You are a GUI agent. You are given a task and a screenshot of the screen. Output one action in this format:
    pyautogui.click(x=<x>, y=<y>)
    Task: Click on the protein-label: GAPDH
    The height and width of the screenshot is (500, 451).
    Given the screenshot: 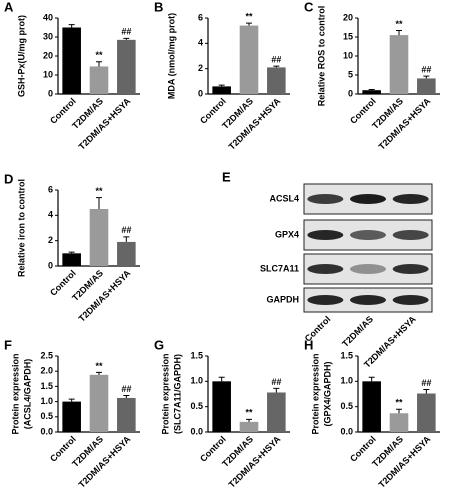 What is the action you would take?
    pyautogui.click(x=282, y=299)
    